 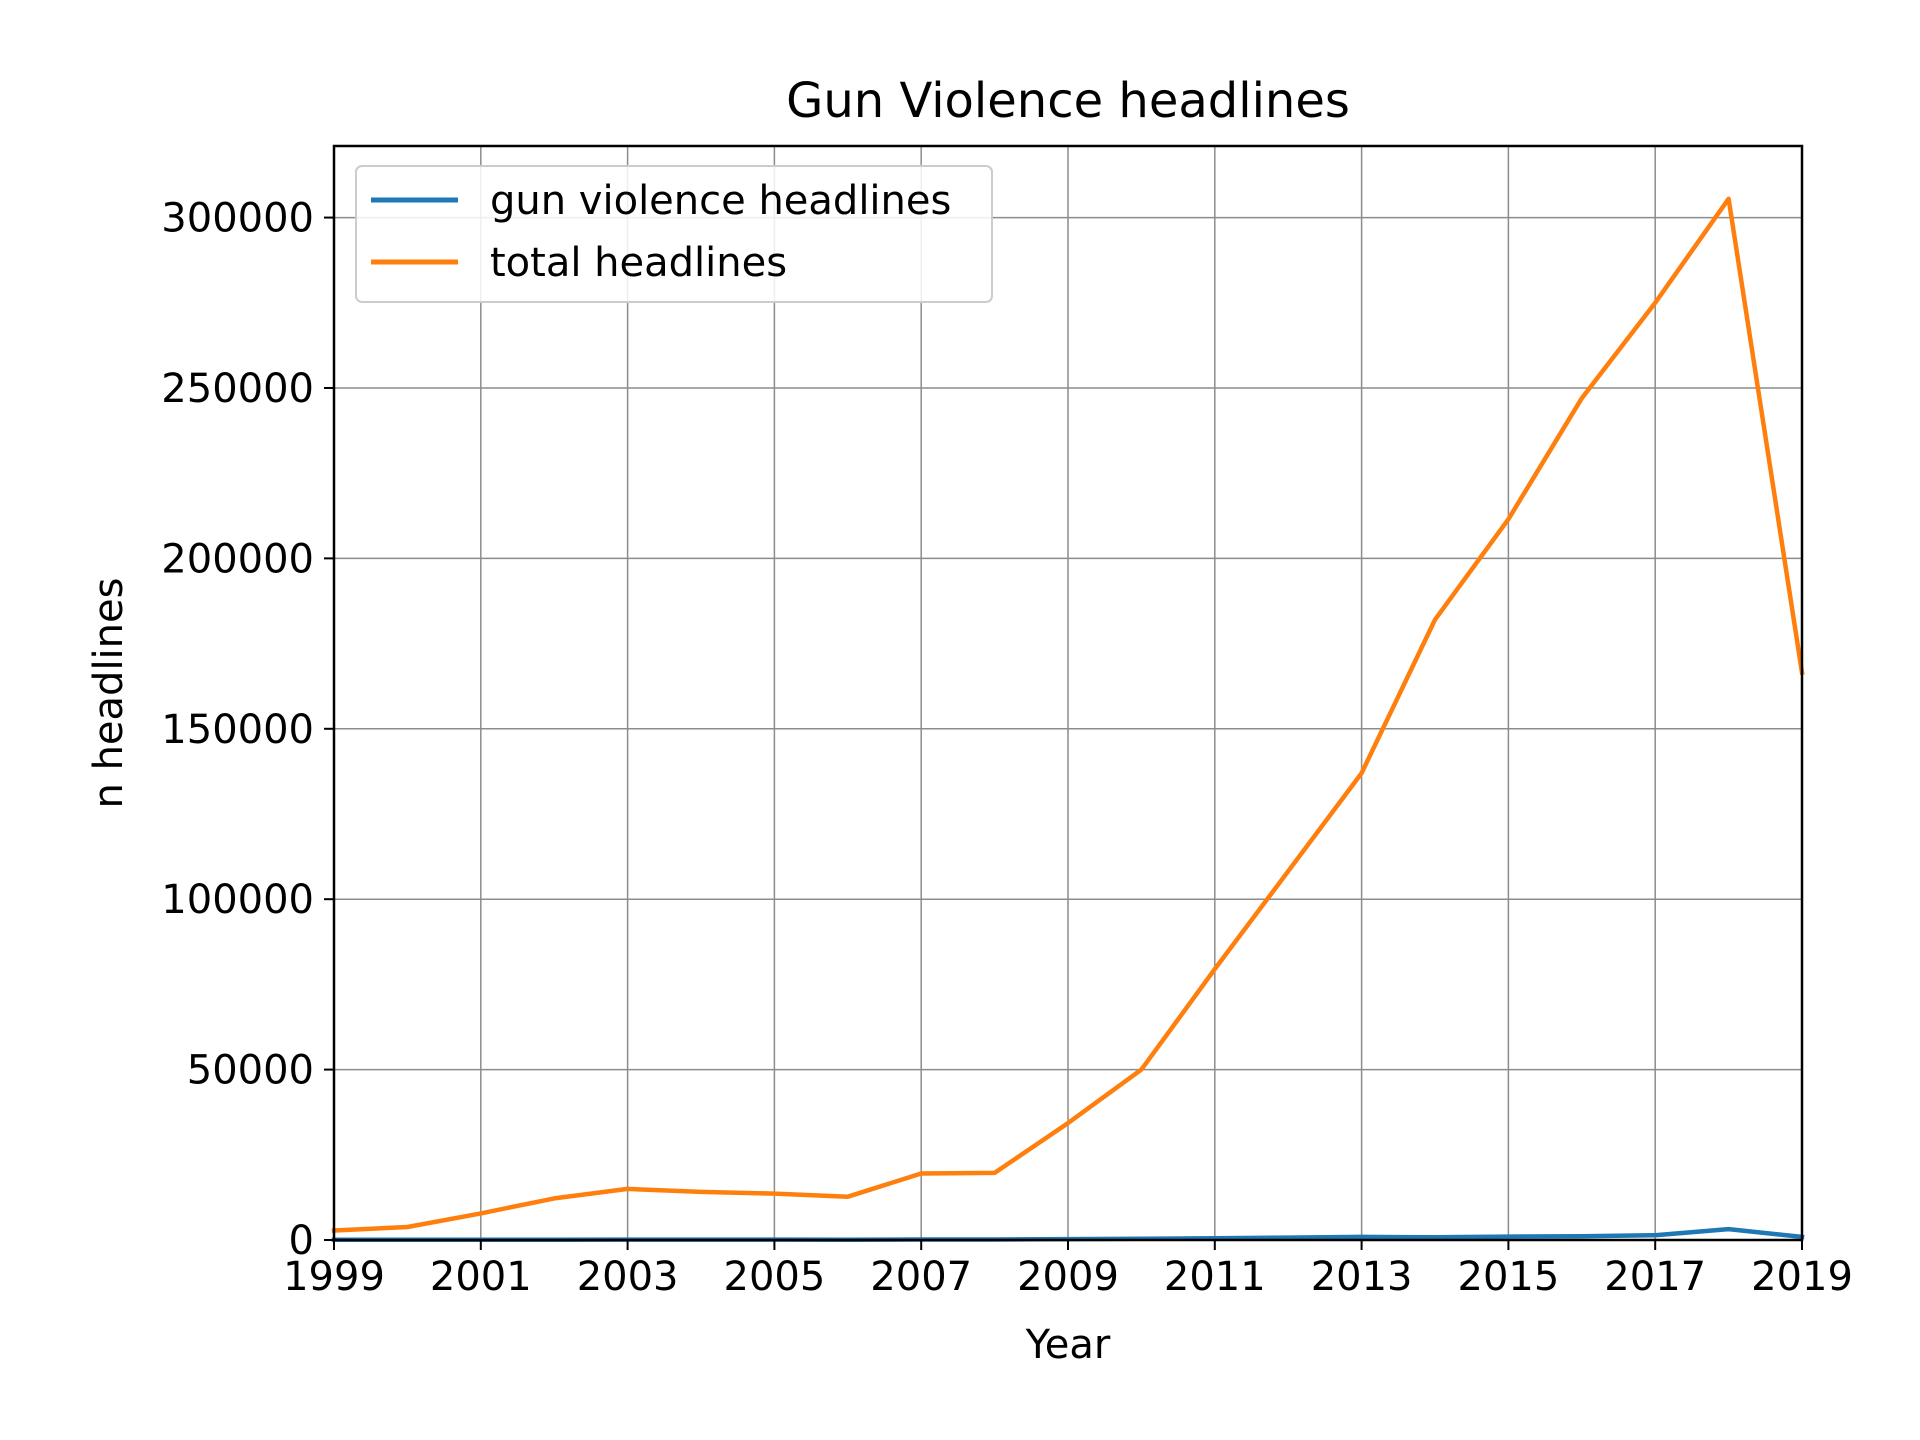 What do you see at coordinates (720, 201) in the screenshot?
I see `legend-label-gun-violence: gun violence headlines` at bounding box center [720, 201].